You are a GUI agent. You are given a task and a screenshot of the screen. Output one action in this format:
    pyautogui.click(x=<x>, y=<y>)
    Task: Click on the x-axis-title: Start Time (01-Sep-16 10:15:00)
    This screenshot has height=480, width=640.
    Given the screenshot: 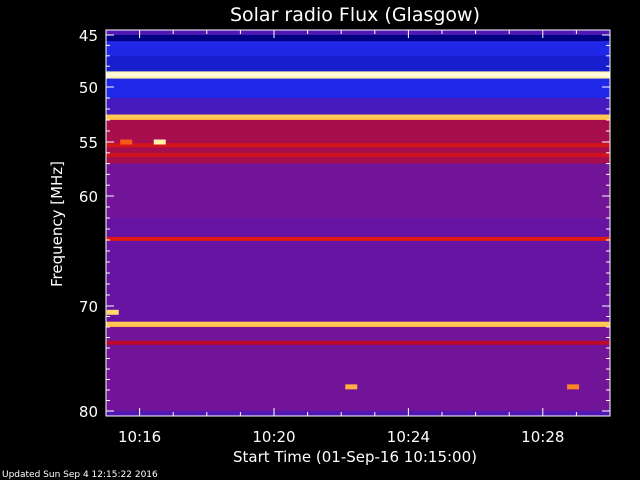 What is the action you would take?
    pyautogui.click(x=355, y=457)
    